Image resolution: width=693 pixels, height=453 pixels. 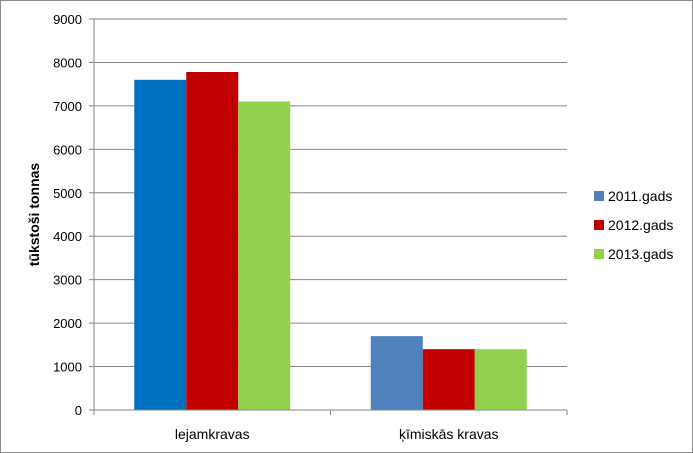 I want to click on category-labels: lejamkravas ķīmiskās kravas, so click(x=337, y=434).